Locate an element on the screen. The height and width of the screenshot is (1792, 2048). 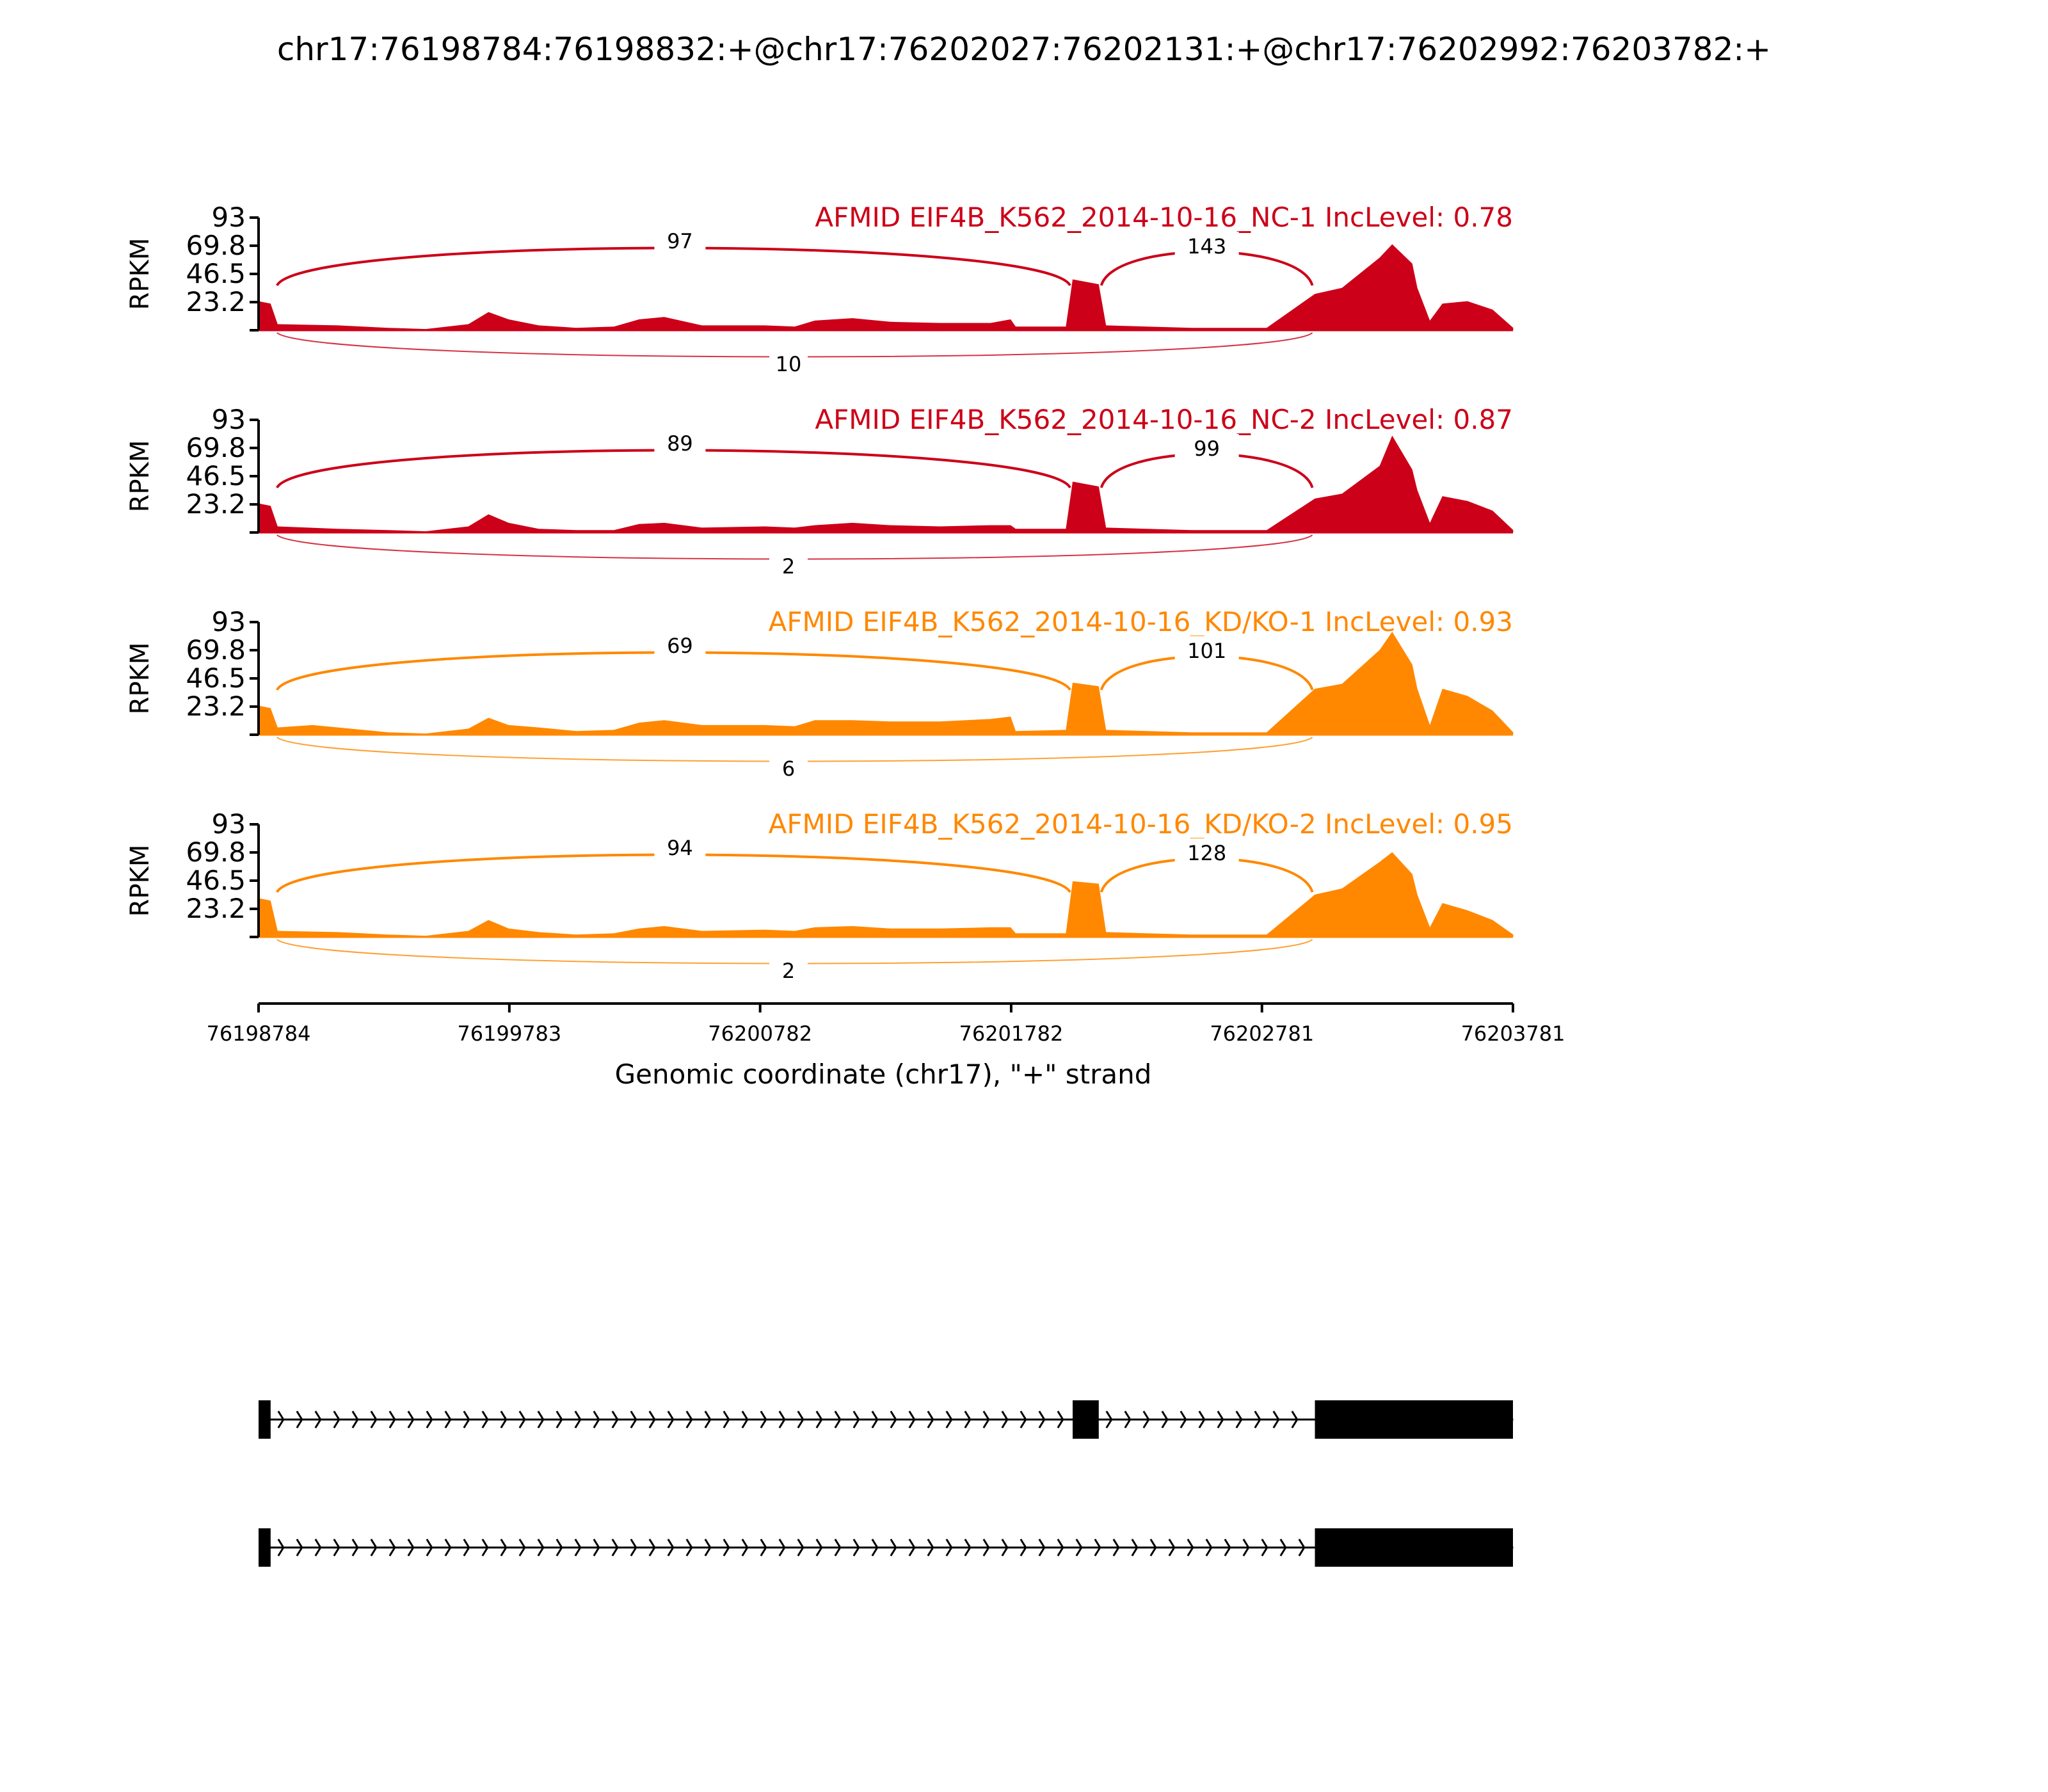
junction-count-label: 128 is located at coordinates (1206, 853).